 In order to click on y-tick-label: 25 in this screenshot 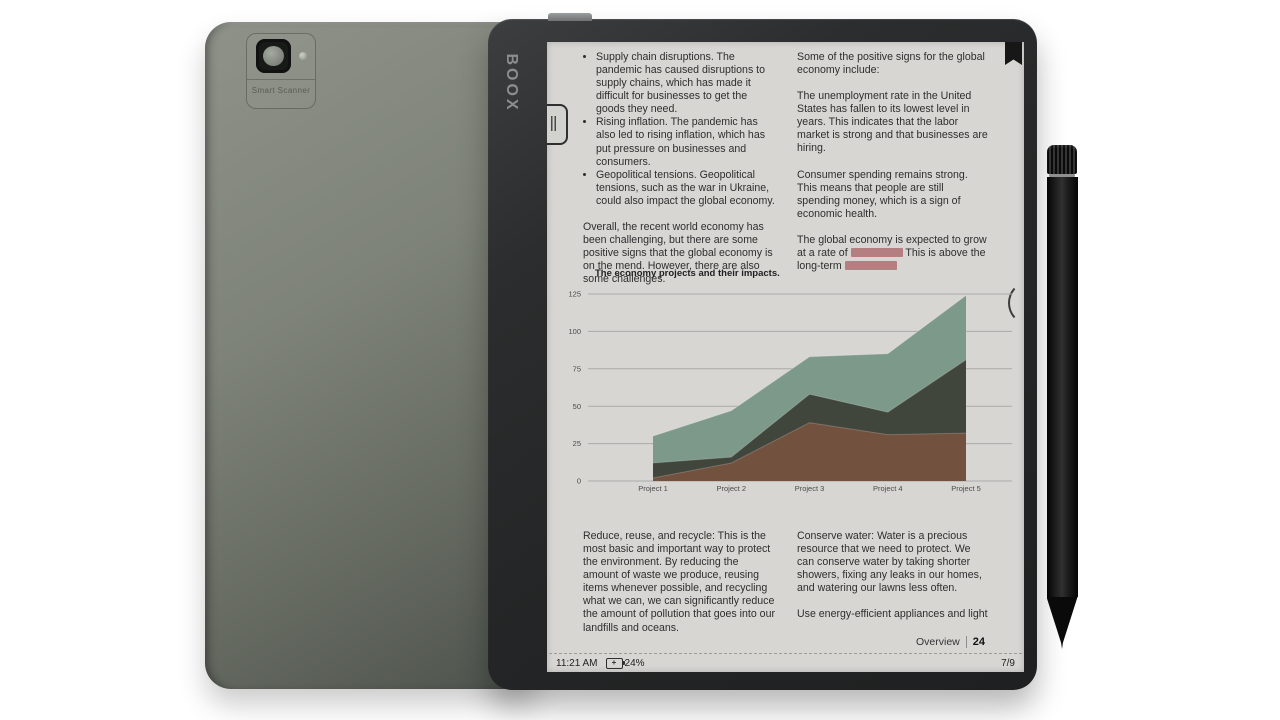, I will do `click(577, 443)`.